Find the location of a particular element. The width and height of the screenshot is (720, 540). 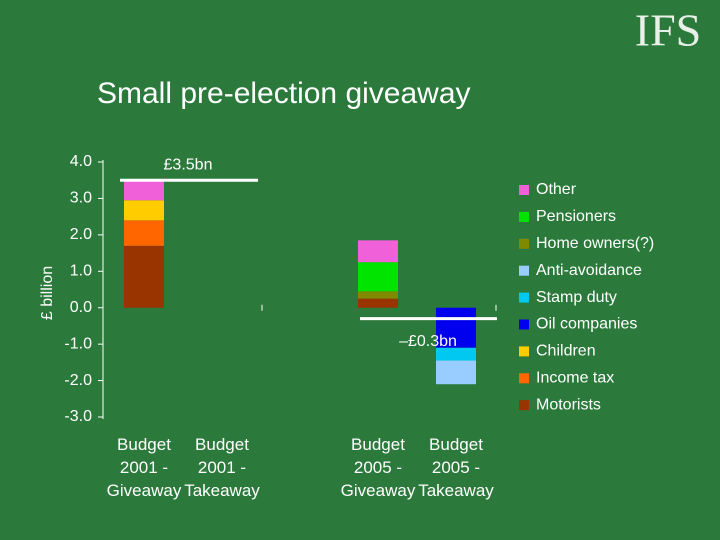

annotation: £3.5bn is located at coordinates (188, 164).